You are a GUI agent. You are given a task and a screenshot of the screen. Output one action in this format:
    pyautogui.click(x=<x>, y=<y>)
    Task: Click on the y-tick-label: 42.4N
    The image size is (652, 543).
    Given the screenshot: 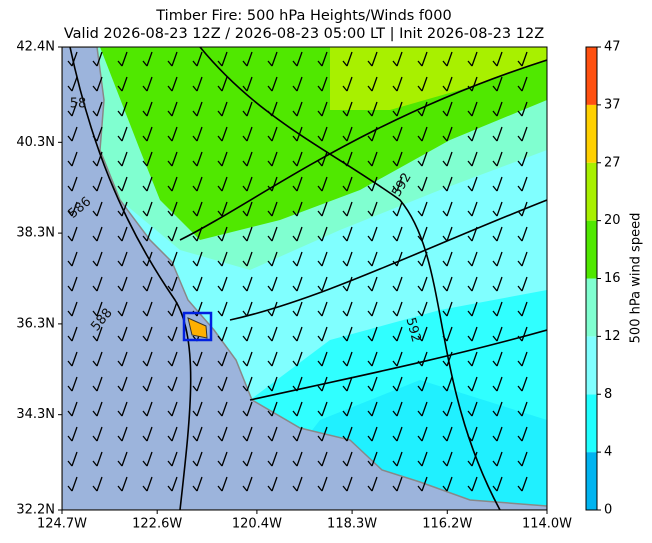 What is the action you would take?
    pyautogui.click(x=35, y=47)
    